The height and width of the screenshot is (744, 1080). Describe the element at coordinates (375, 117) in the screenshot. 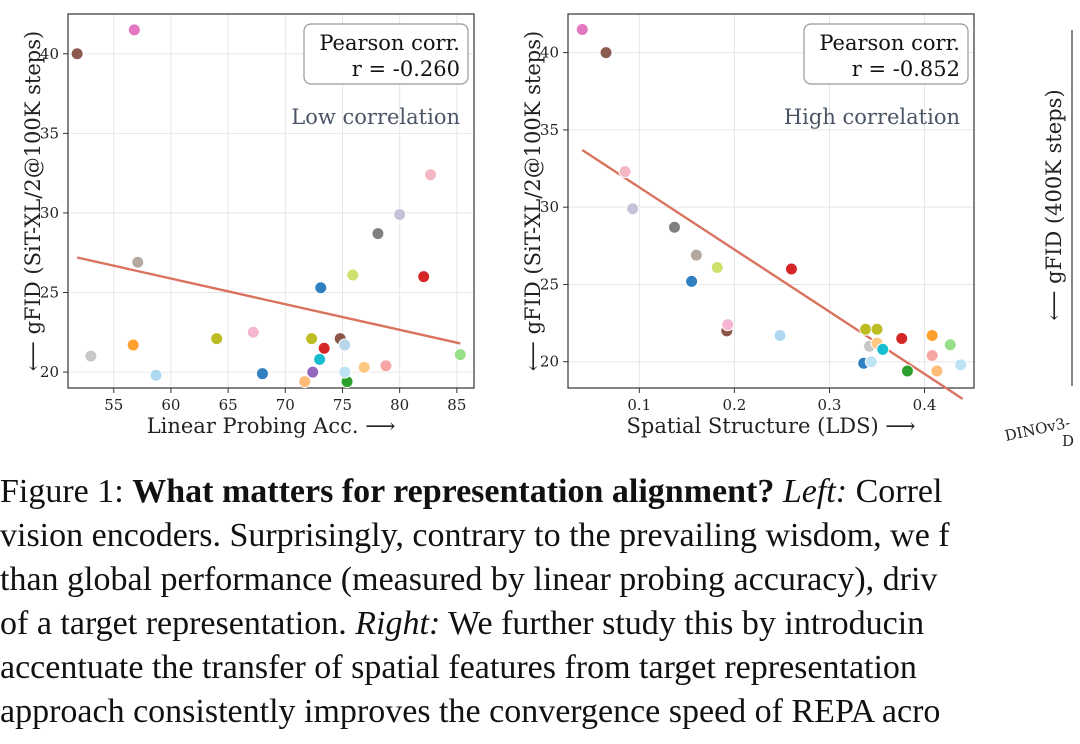

I see `correlation-annotation: Low correlation` at that location.